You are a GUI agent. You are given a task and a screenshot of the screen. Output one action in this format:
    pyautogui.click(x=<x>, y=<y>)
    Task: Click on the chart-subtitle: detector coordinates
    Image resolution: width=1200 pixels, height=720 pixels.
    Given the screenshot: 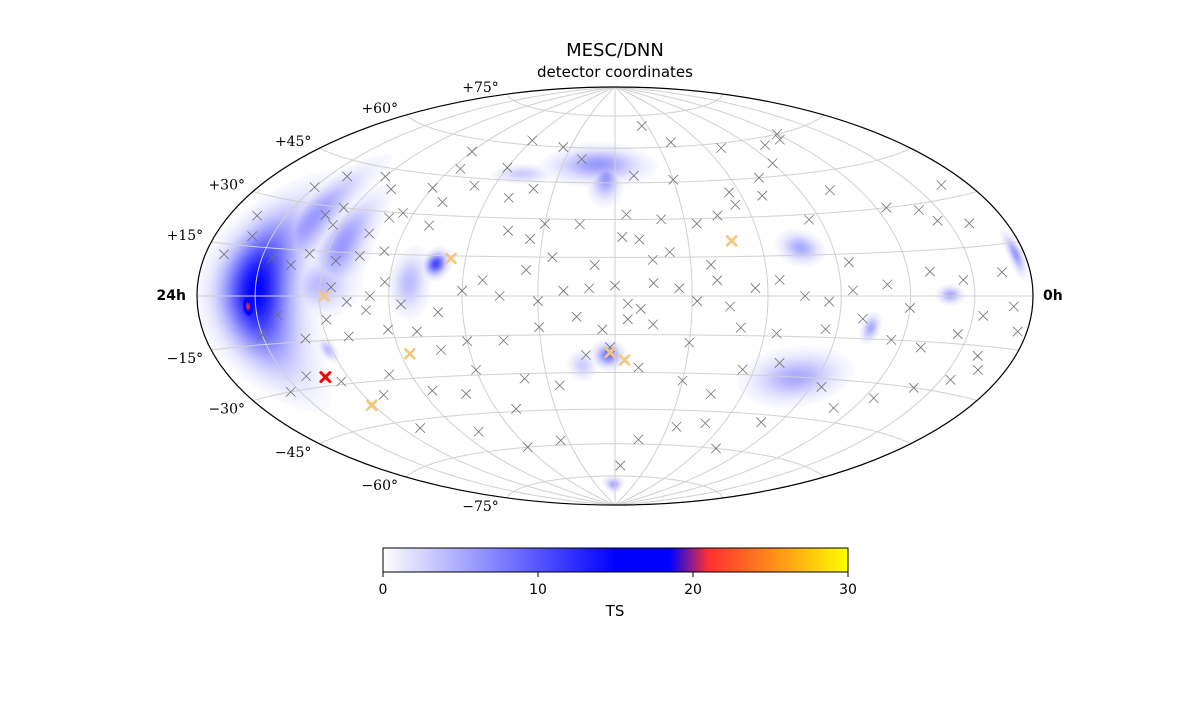 What is the action you would take?
    pyautogui.click(x=615, y=72)
    